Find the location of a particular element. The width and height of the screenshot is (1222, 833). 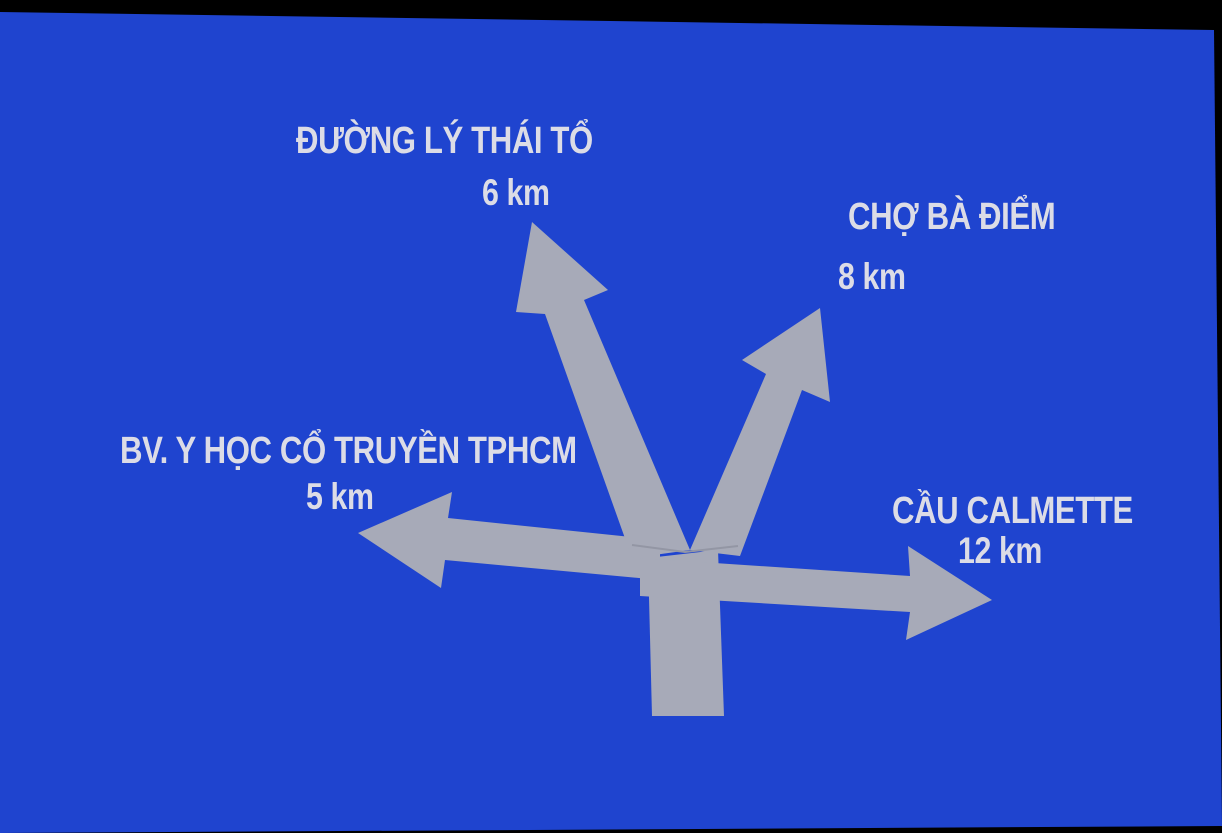

destination-ly-thai-to: ĐƯỜNG LÝ THÁI TỔ is located at coordinates (444, 141).